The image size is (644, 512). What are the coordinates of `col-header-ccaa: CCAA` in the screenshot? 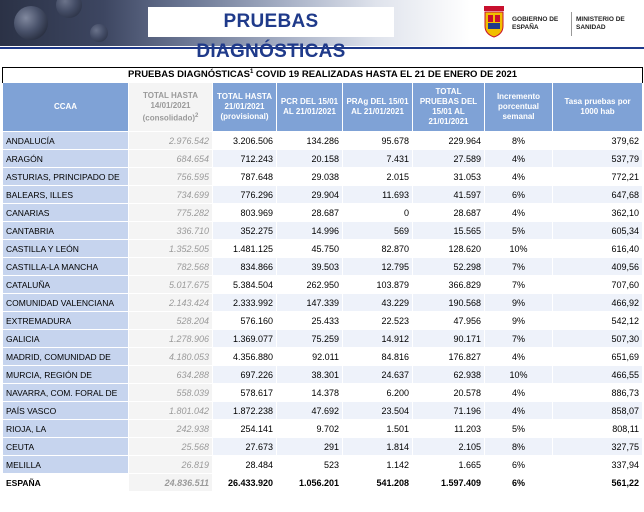 It's located at (65, 107).